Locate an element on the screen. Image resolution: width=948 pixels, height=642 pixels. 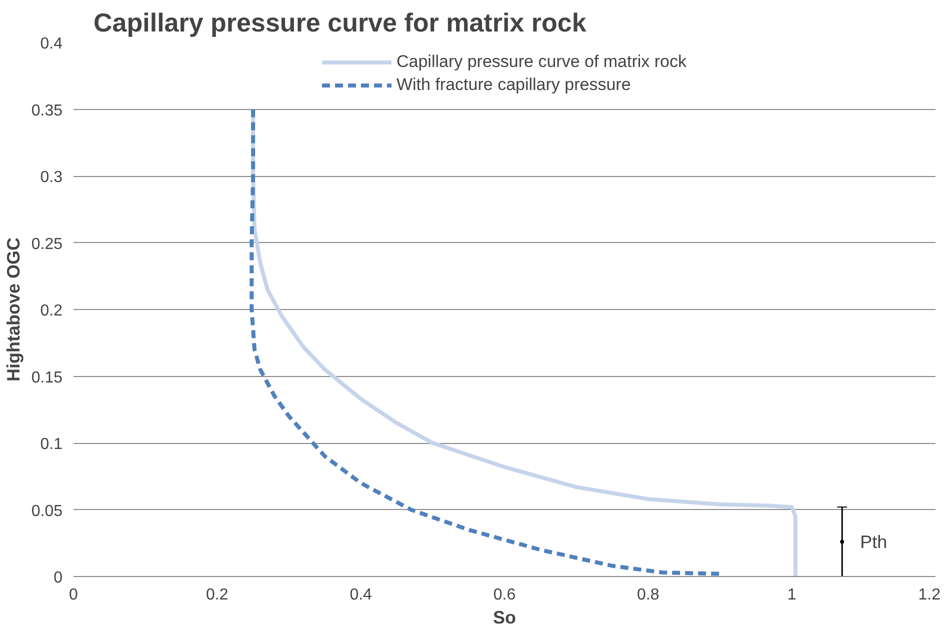
x-tick-label: 0.2 is located at coordinates (217, 595).